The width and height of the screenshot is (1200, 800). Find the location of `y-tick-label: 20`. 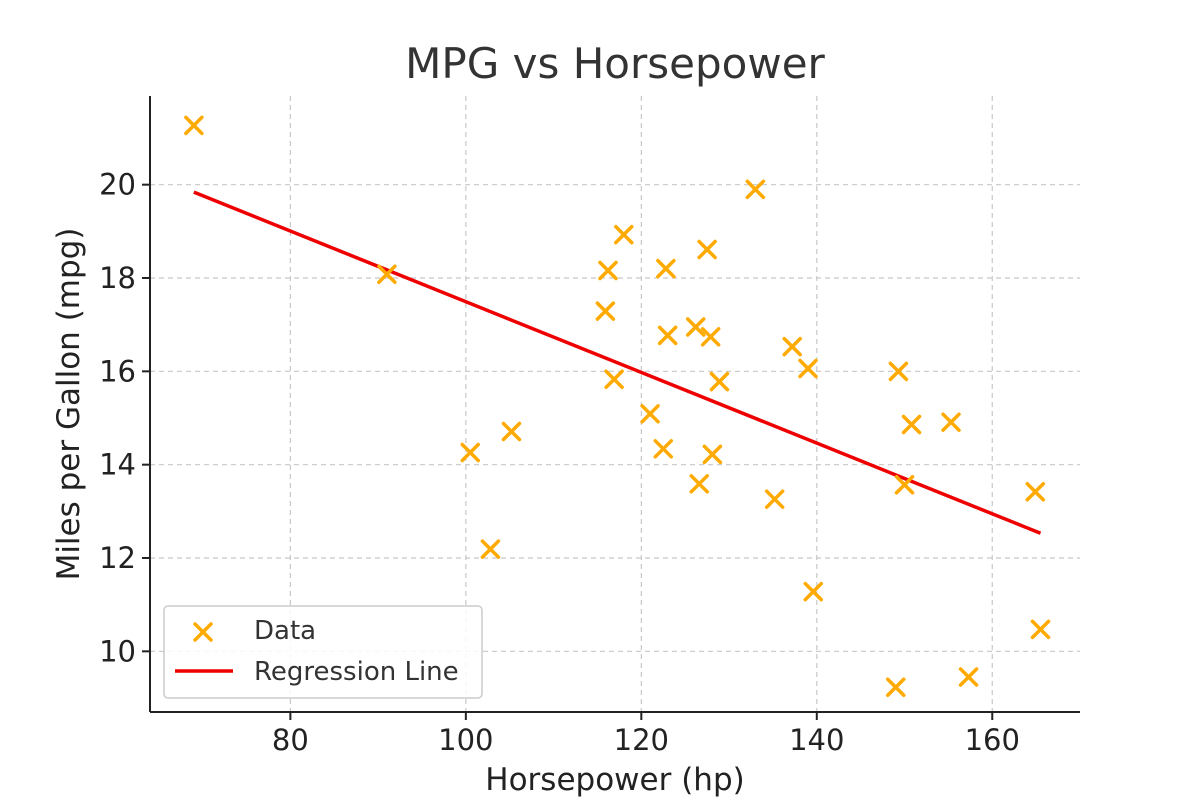

y-tick-label: 20 is located at coordinates (117, 185).